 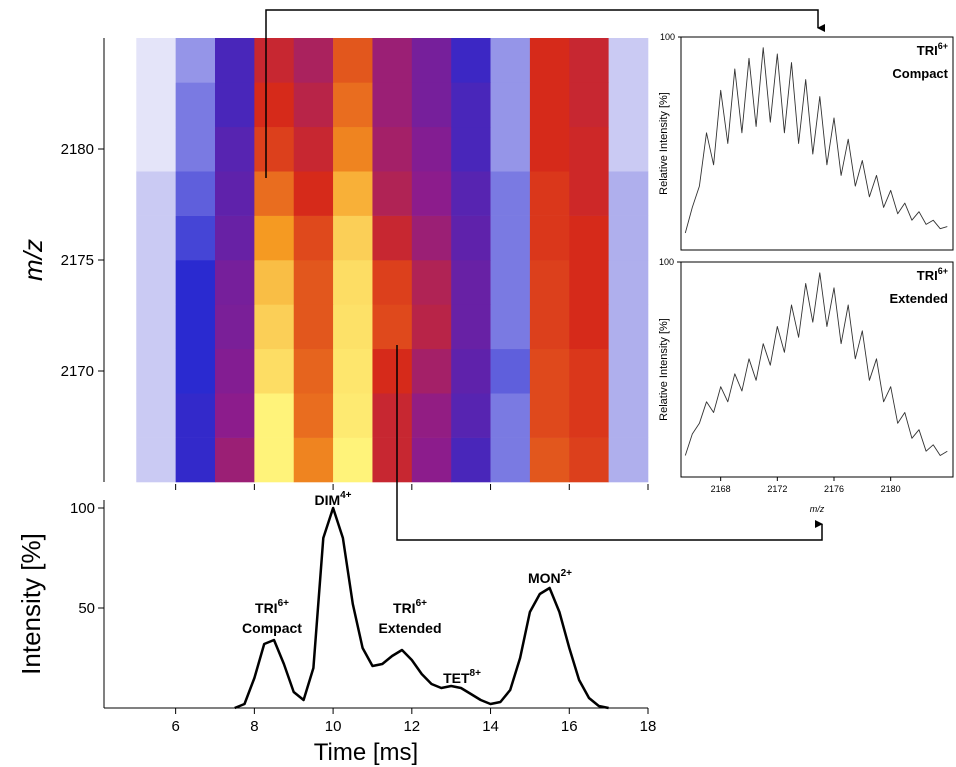 What do you see at coordinates (422, 603) in the screenshot?
I see `peak-label-sup: 6+` at bounding box center [422, 603].